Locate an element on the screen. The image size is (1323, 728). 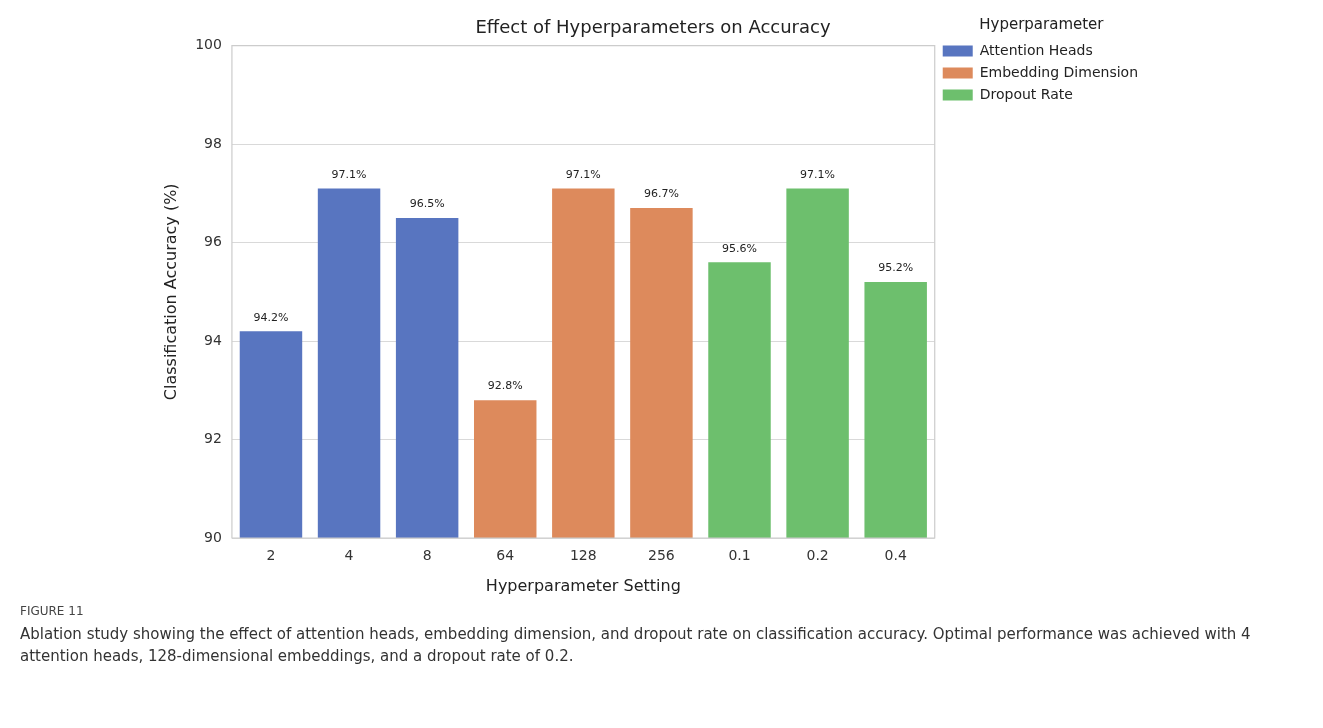
x-tick-label: 4 is located at coordinates (349, 555).